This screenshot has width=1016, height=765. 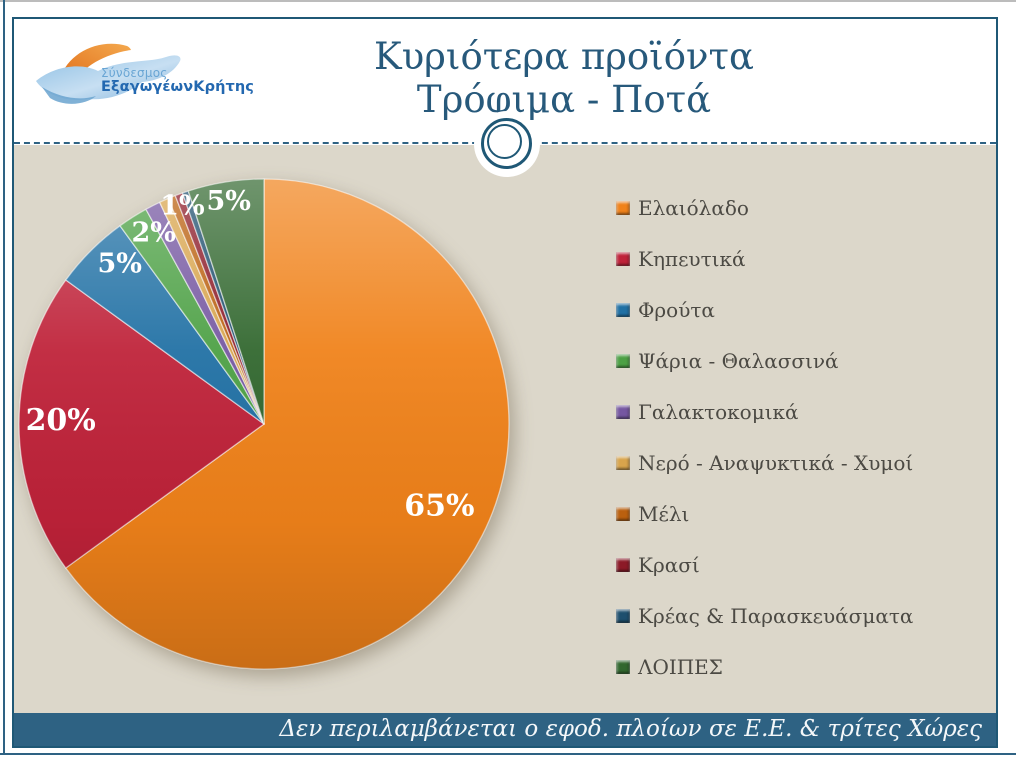 I want to click on legend-item: ΛΟΙΠΕΣ, so click(x=804, y=666).